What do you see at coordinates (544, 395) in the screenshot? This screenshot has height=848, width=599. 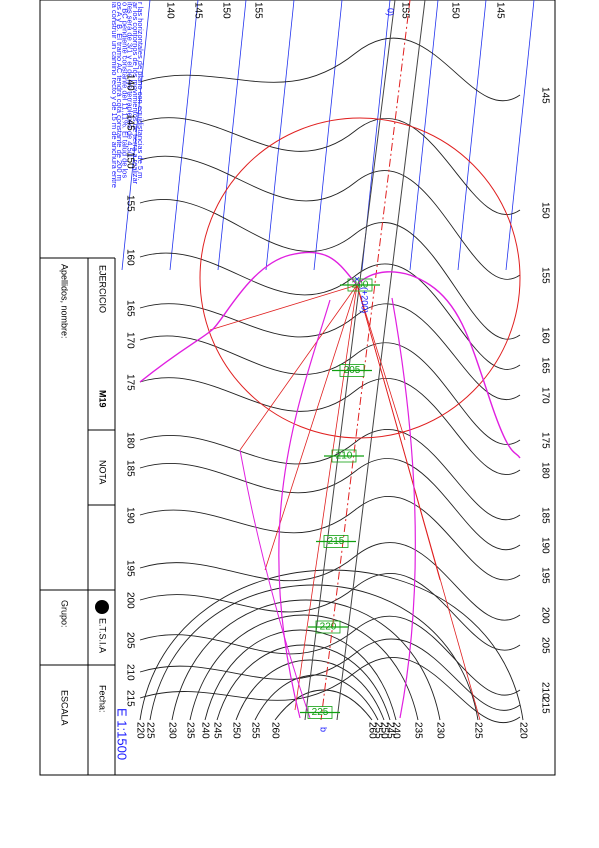 I see `contour-label: 170` at bounding box center [544, 395].